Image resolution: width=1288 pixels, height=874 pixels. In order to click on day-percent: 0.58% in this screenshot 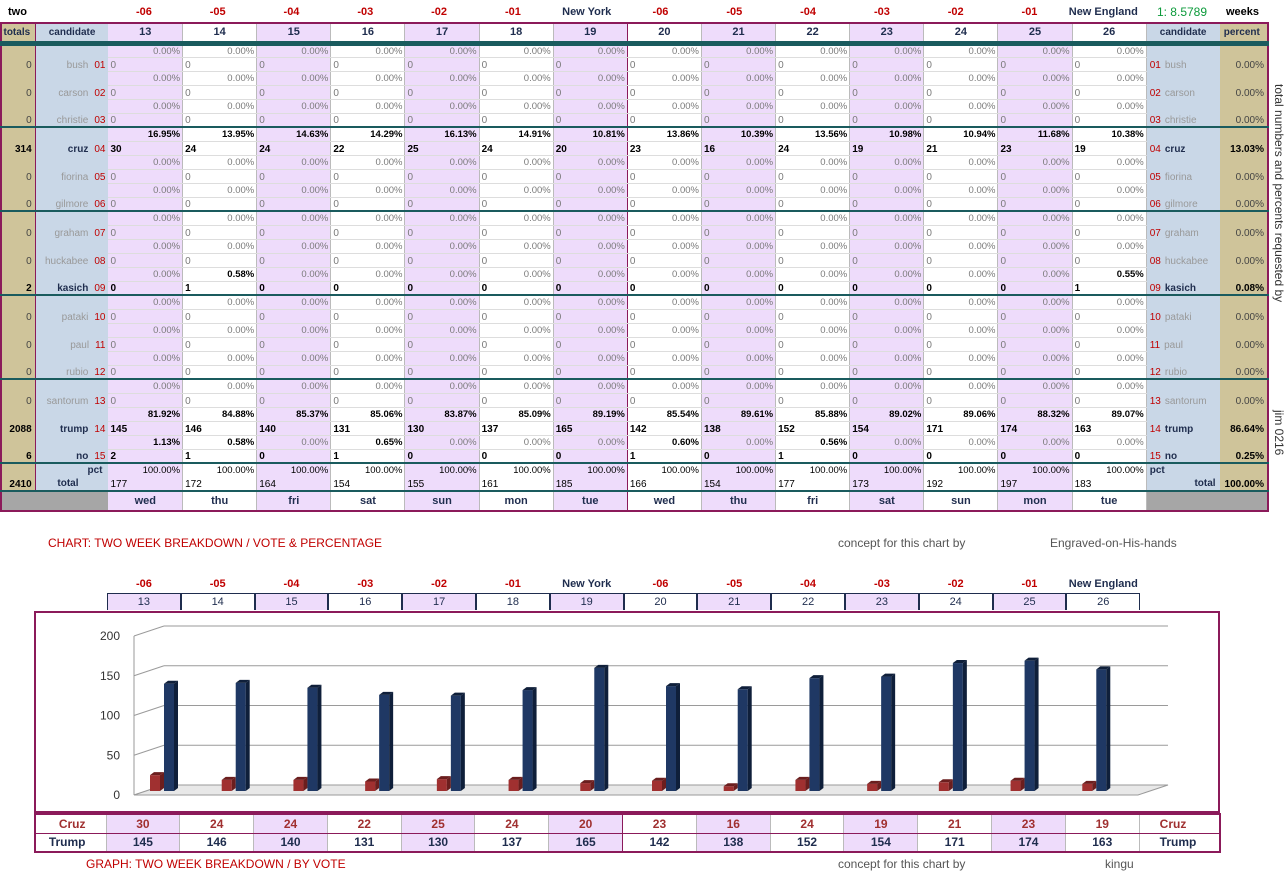, I will do `click(232, 442)`.